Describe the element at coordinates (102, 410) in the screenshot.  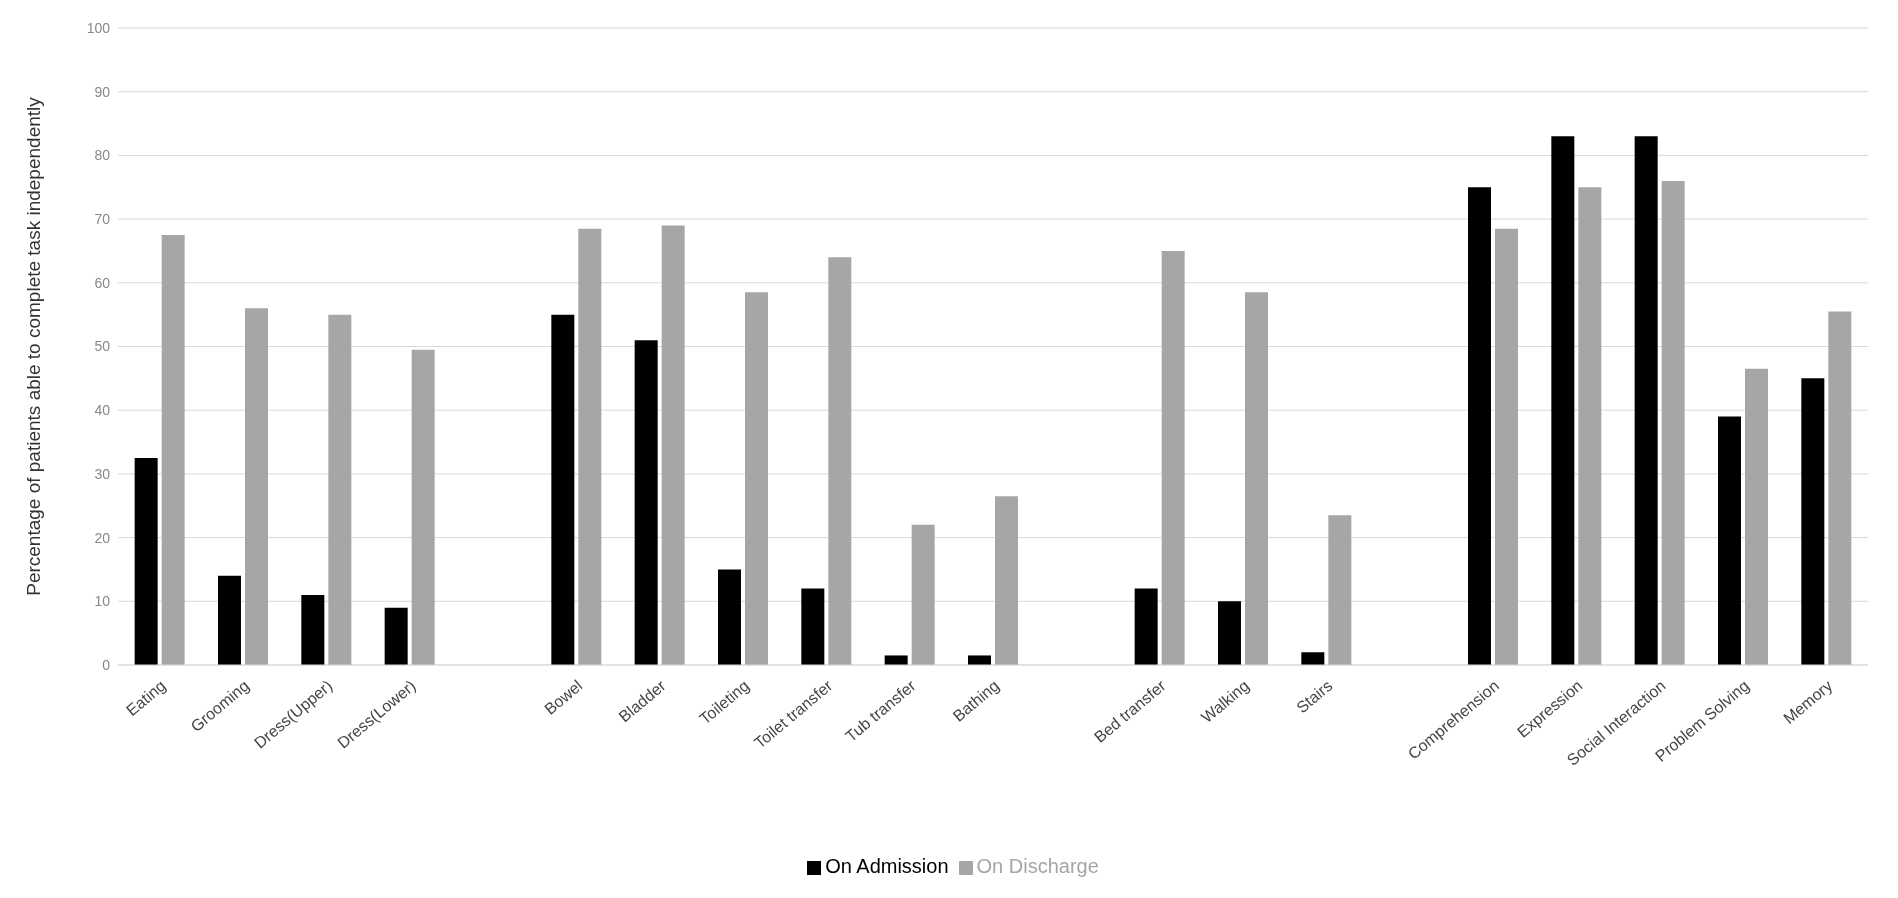
I see `y-tick-label: 40` at that location.